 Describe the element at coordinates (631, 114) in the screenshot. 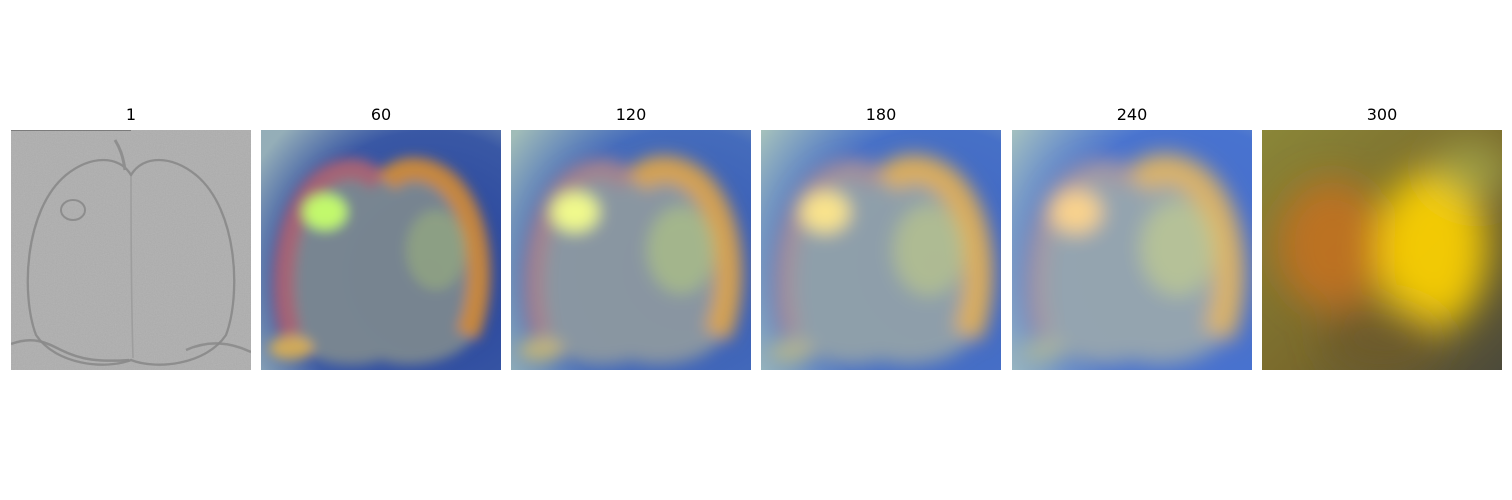

I see `panel-title: 120` at that location.